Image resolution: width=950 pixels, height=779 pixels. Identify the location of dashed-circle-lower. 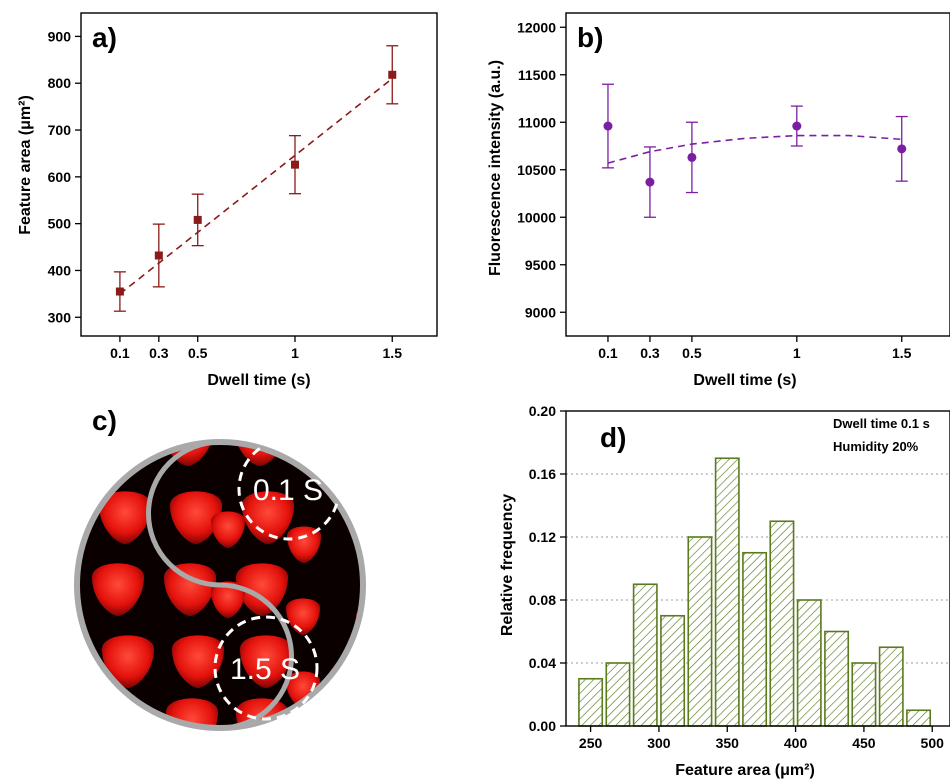
(266, 668).